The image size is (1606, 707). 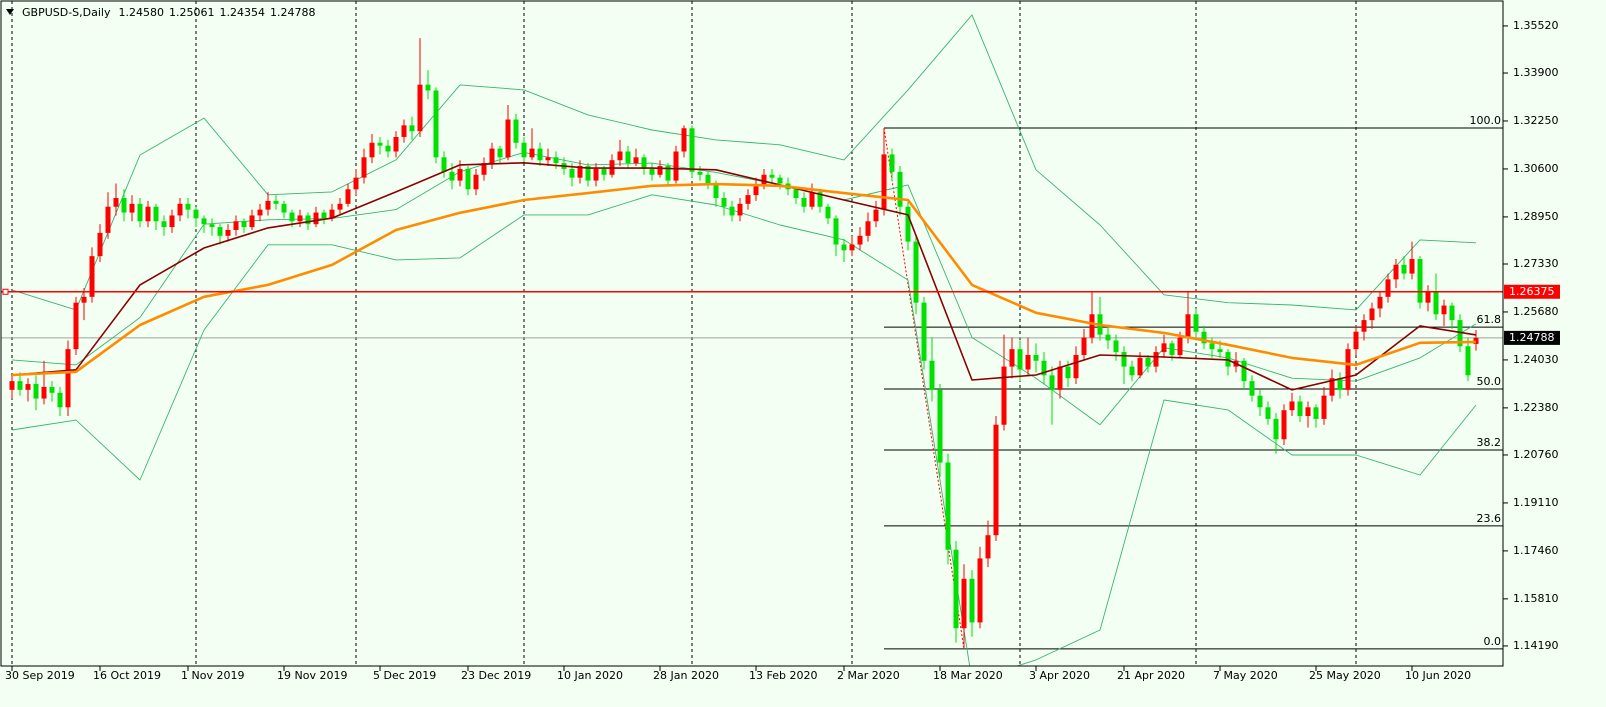 I want to click on x-tick-label: 13 Feb 2020, so click(x=783, y=675).